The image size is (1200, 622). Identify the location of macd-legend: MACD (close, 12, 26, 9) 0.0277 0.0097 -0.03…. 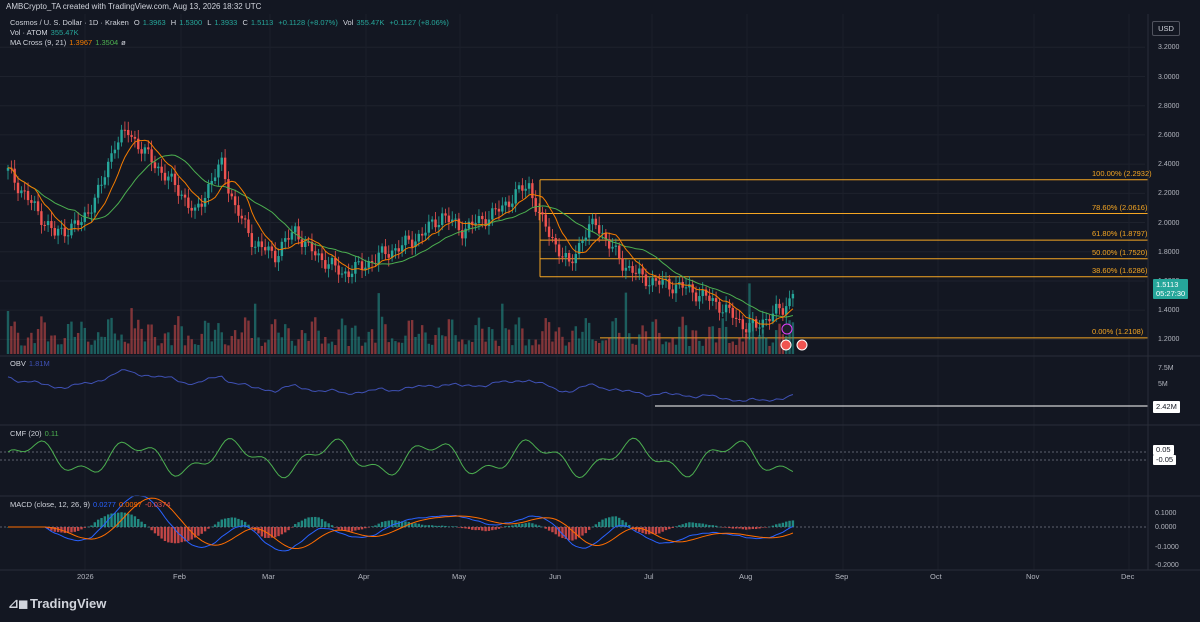
(91, 505).